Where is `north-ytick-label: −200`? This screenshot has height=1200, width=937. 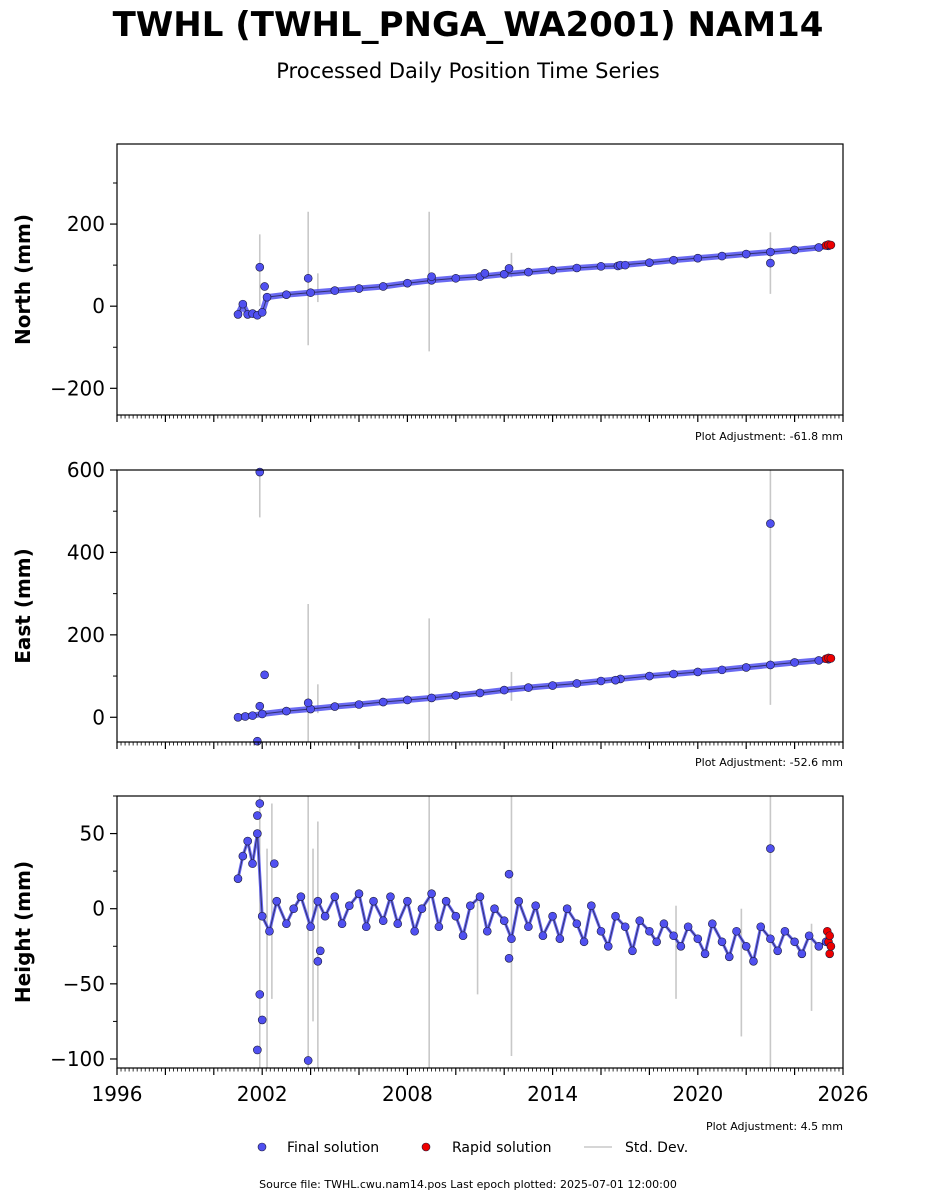 north-ytick-label: −200 is located at coordinates (77, 388).